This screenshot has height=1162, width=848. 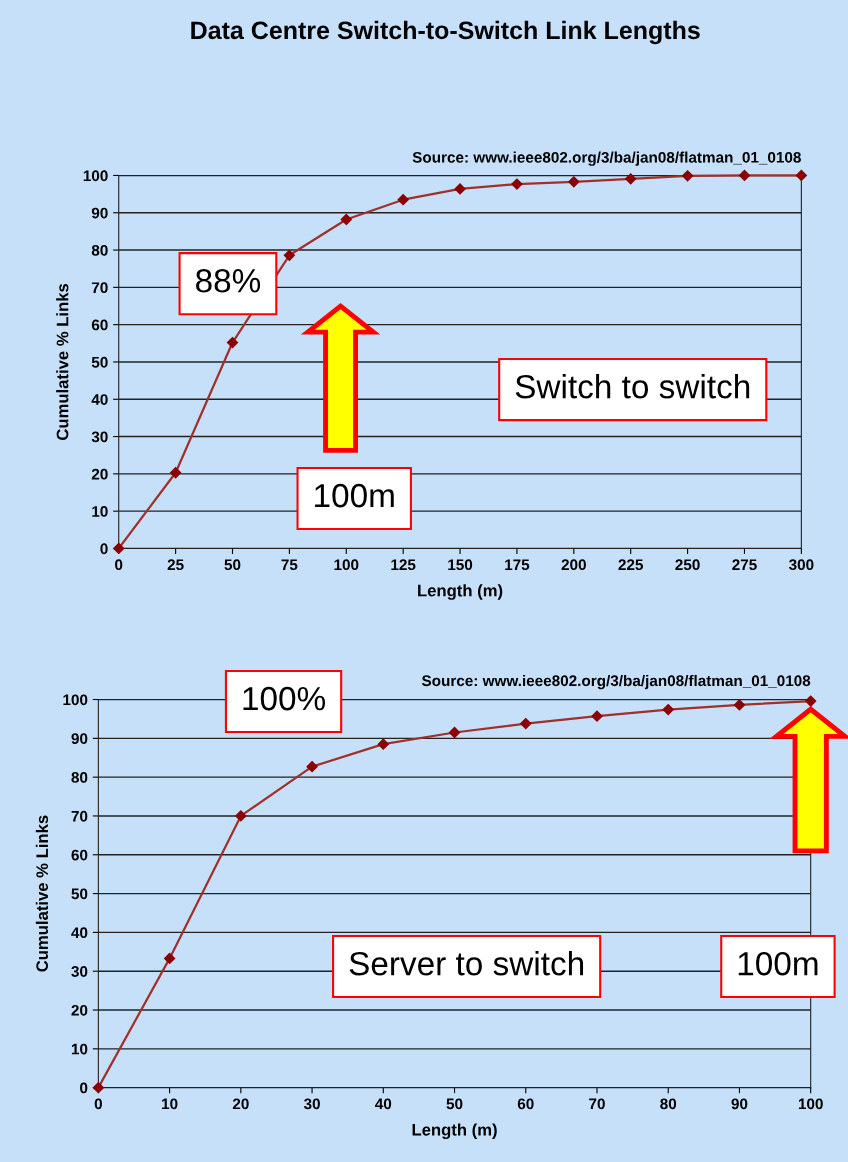 What do you see at coordinates (466, 963) in the screenshot?
I see `annotation: Server to switch` at bounding box center [466, 963].